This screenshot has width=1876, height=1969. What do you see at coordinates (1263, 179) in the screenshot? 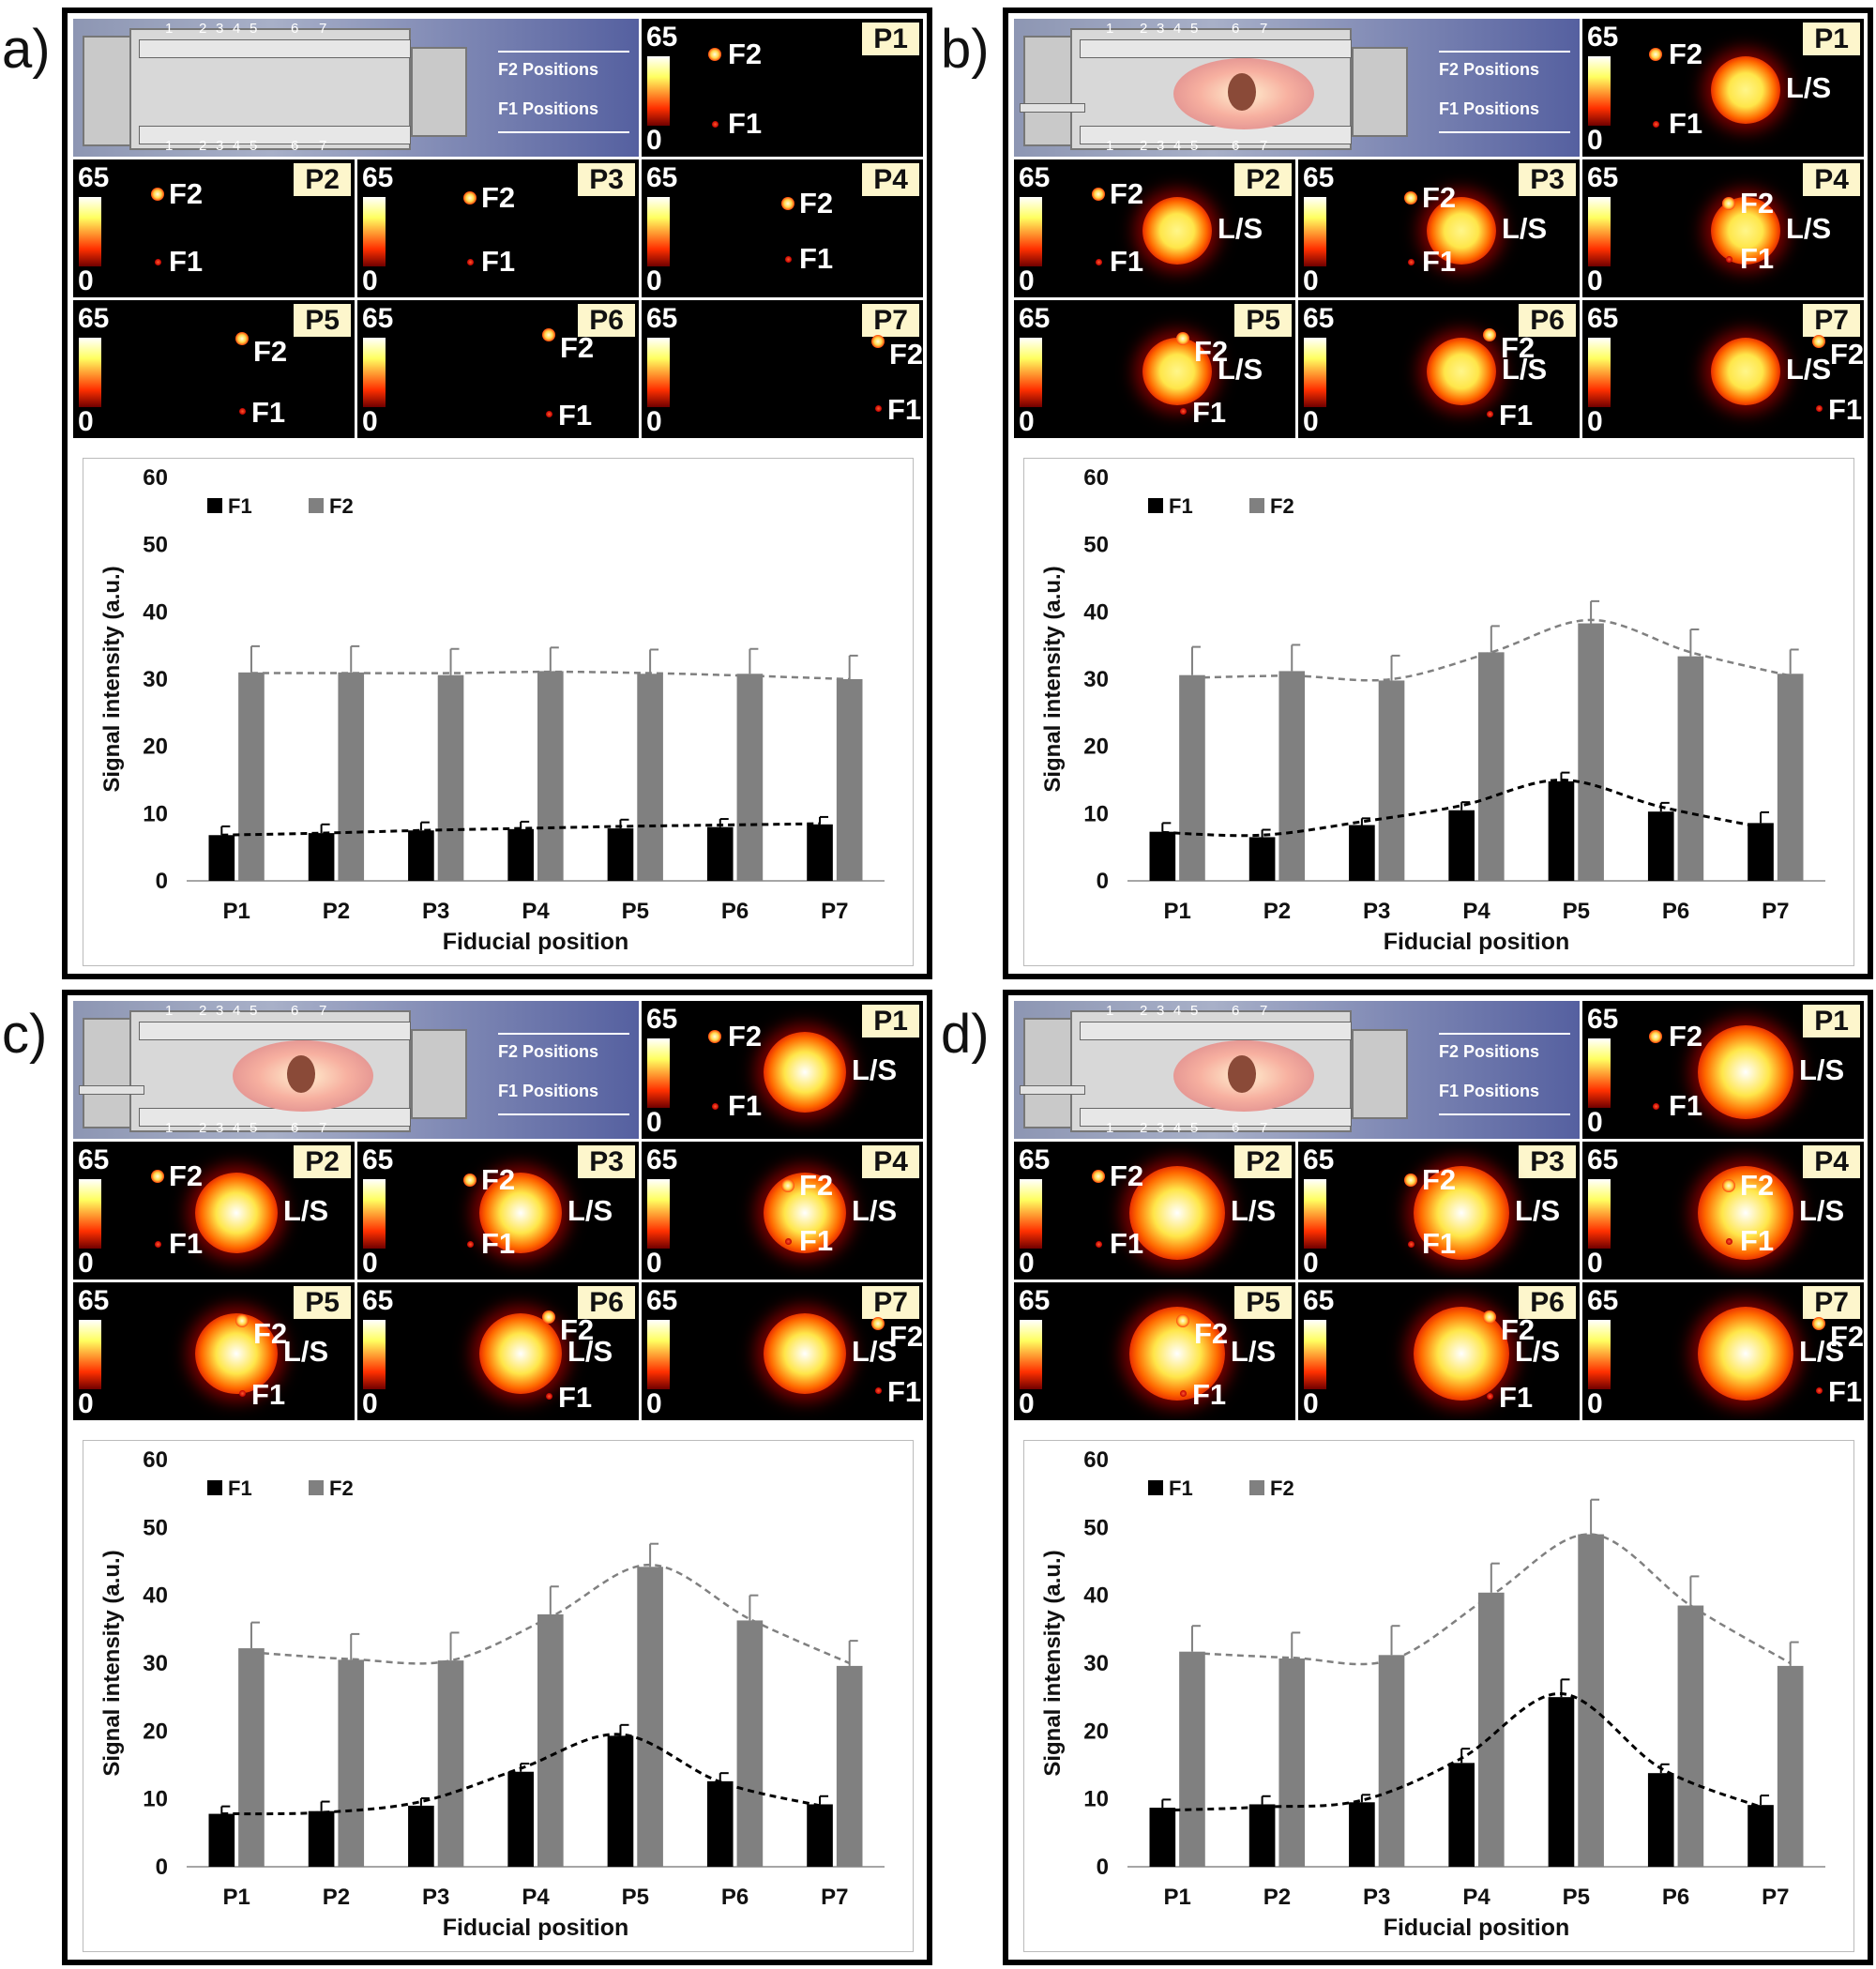
I see `position-label: P2` at bounding box center [1263, 179].